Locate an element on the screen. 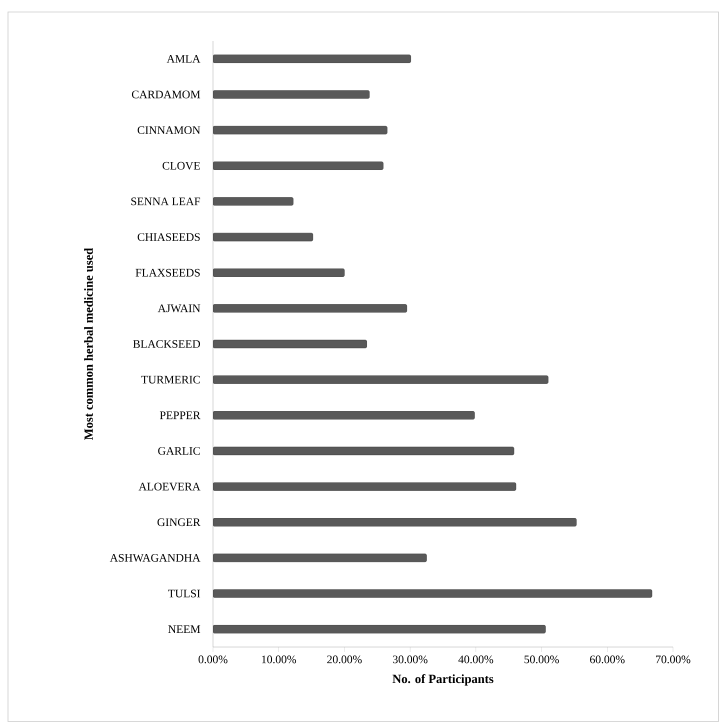 The image size is (719, 722). y-tick-label: SENNA LEAF is located at coordinates (165, 202).